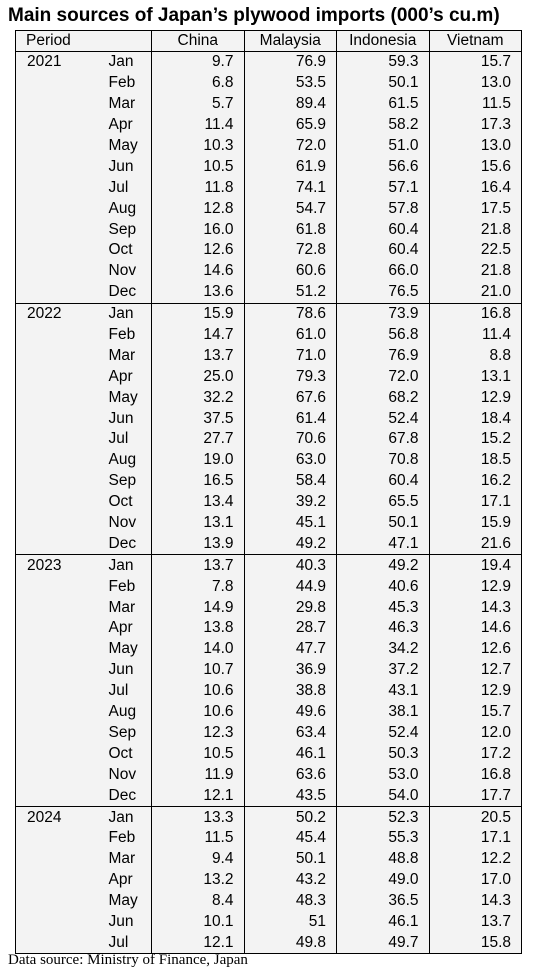  Describe the element at coordinates (198, 796) in the screenshot. I see `china-value-cell: 12.1` at that location.